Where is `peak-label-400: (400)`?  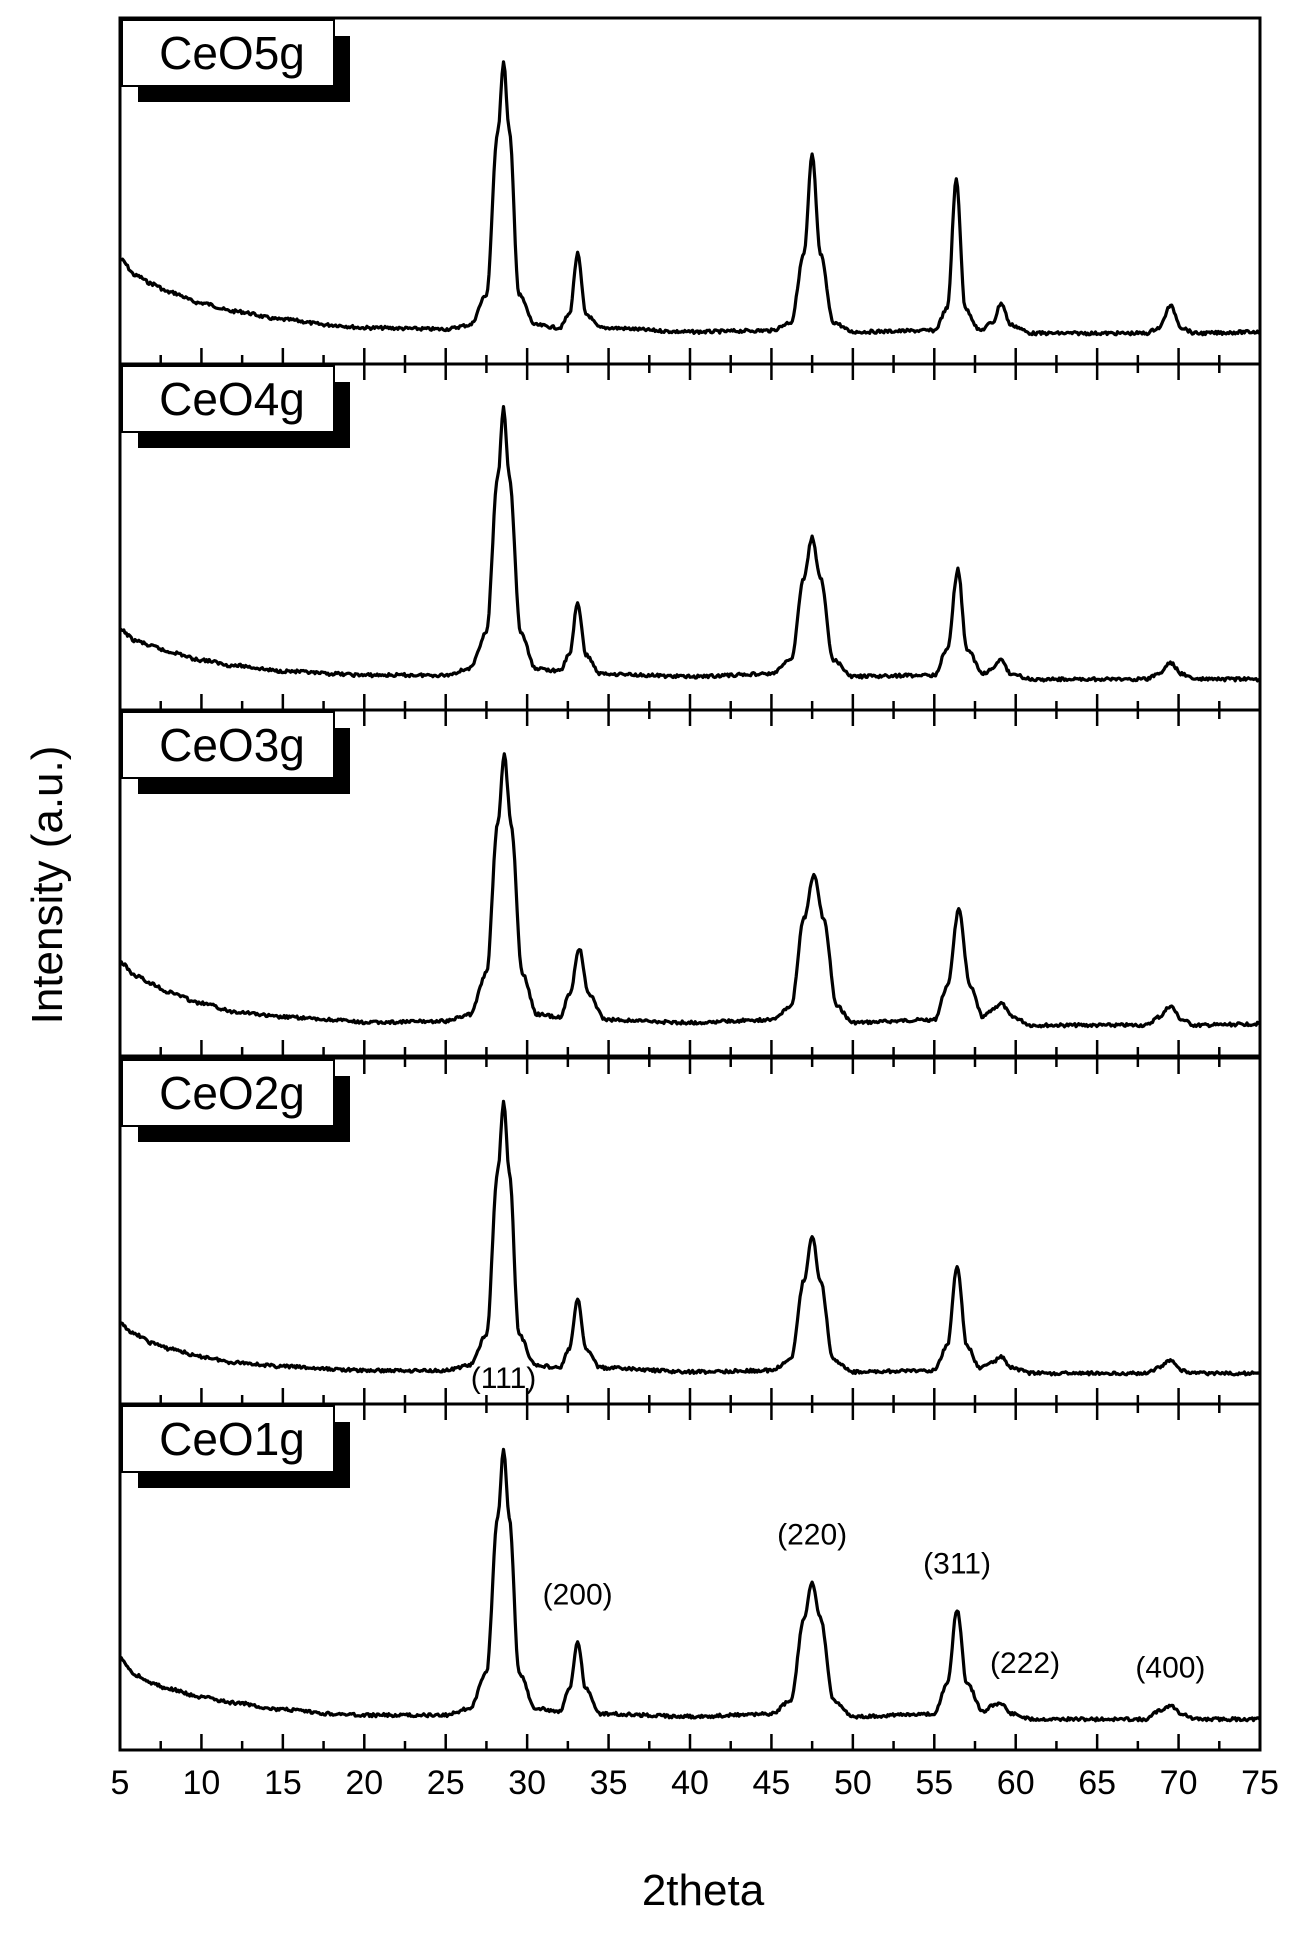
peak-label-400: (400) is located at coordinates (1170, 1668).